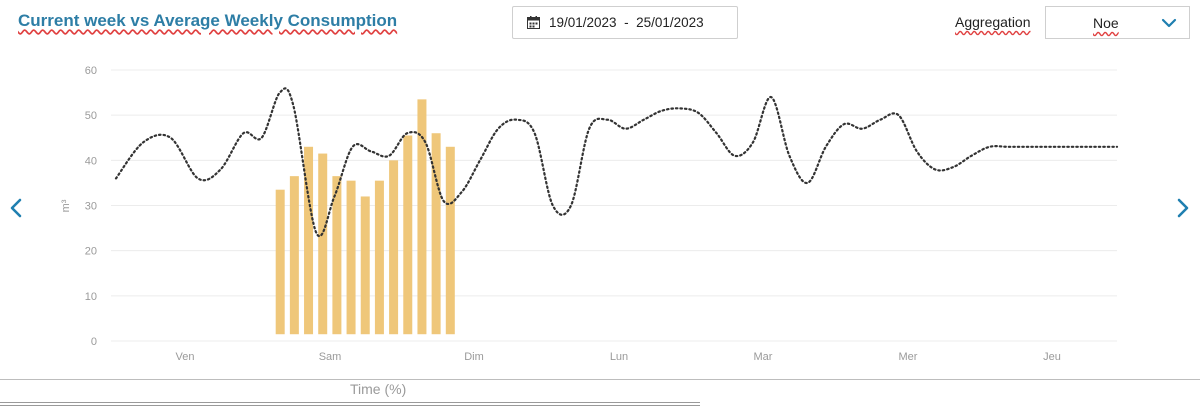 The height and width of the screenshot is (410, 1200). What do you see at coordinates (1169, 23) in the screenshot?
I see `chevron-down-icon` at bounding box center [1169, 23].